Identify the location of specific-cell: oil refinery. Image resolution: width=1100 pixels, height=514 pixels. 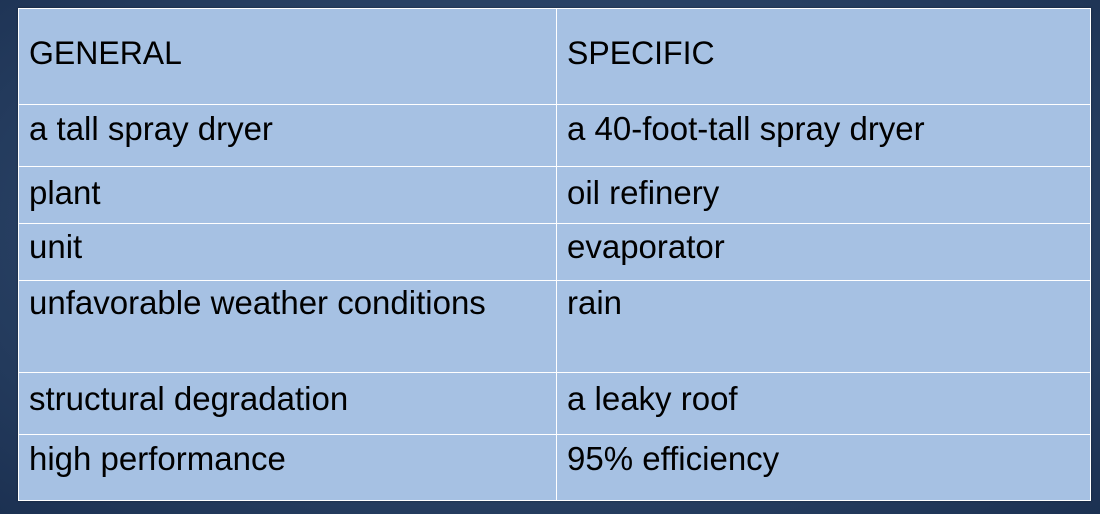
(823, 195).